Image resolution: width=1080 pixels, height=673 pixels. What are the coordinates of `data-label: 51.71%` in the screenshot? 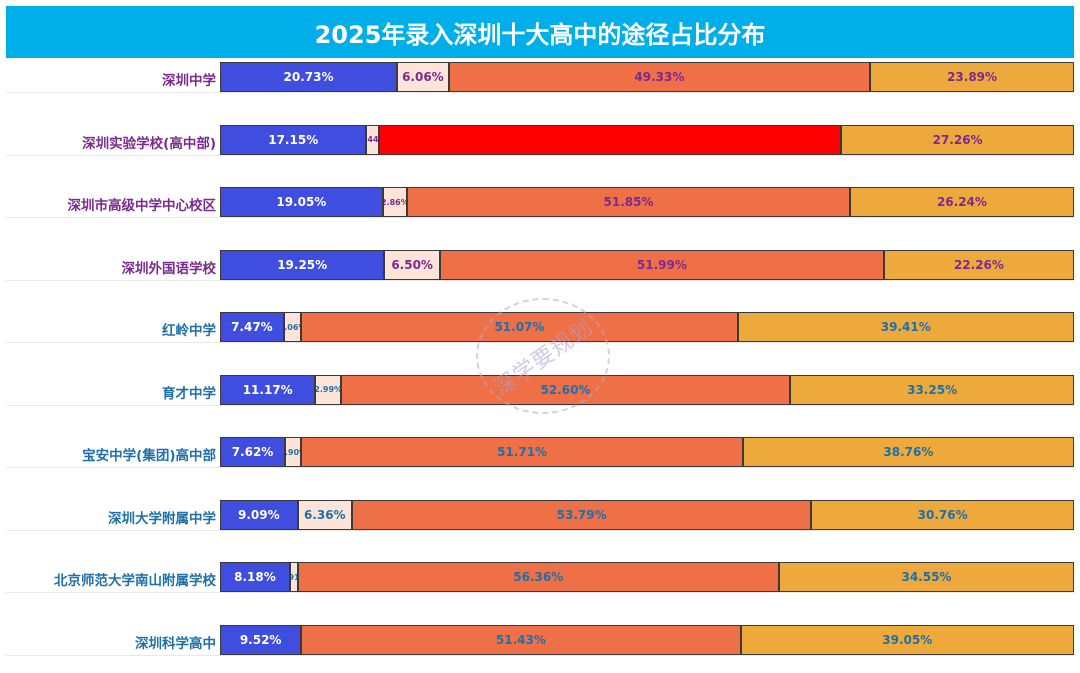 It's located at (522, 452).